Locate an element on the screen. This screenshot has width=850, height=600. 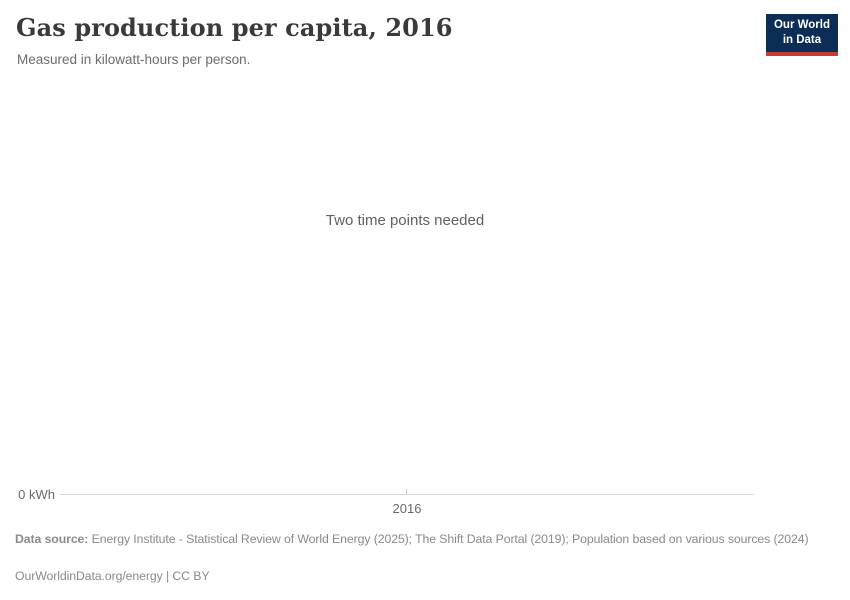
x-axis-tick is located at coordinates (406, 491).